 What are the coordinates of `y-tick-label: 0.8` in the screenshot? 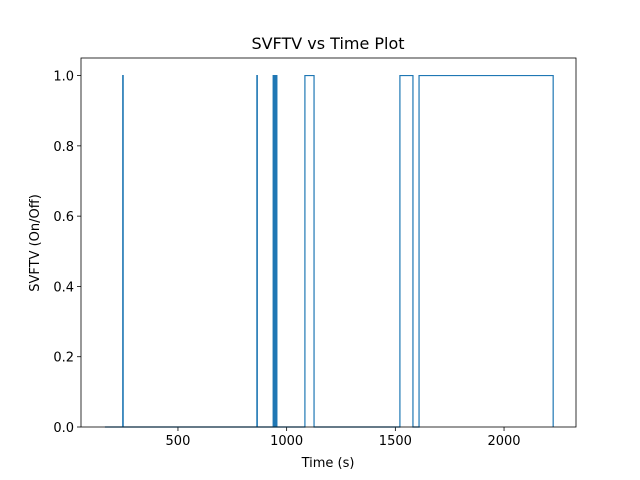 It's located at (63, 147).